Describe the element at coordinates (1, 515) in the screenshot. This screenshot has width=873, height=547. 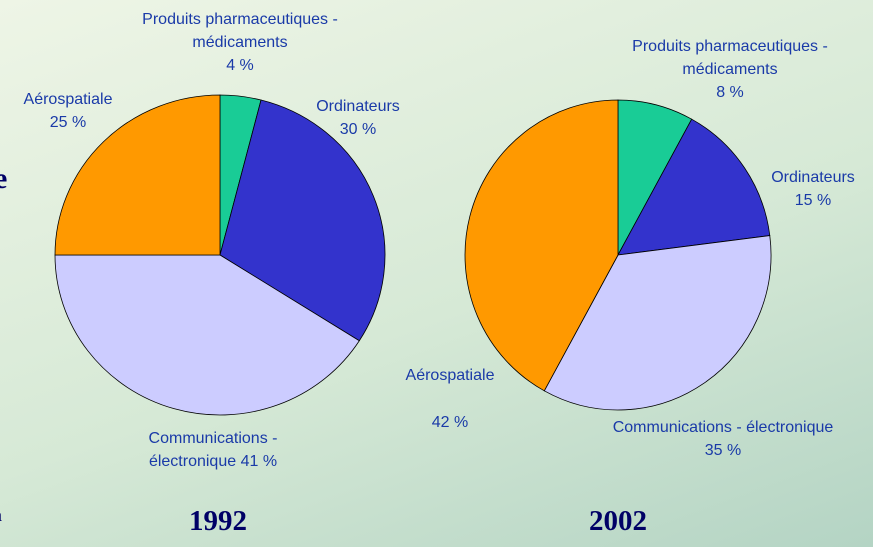
I see `side-text: a` at that location.